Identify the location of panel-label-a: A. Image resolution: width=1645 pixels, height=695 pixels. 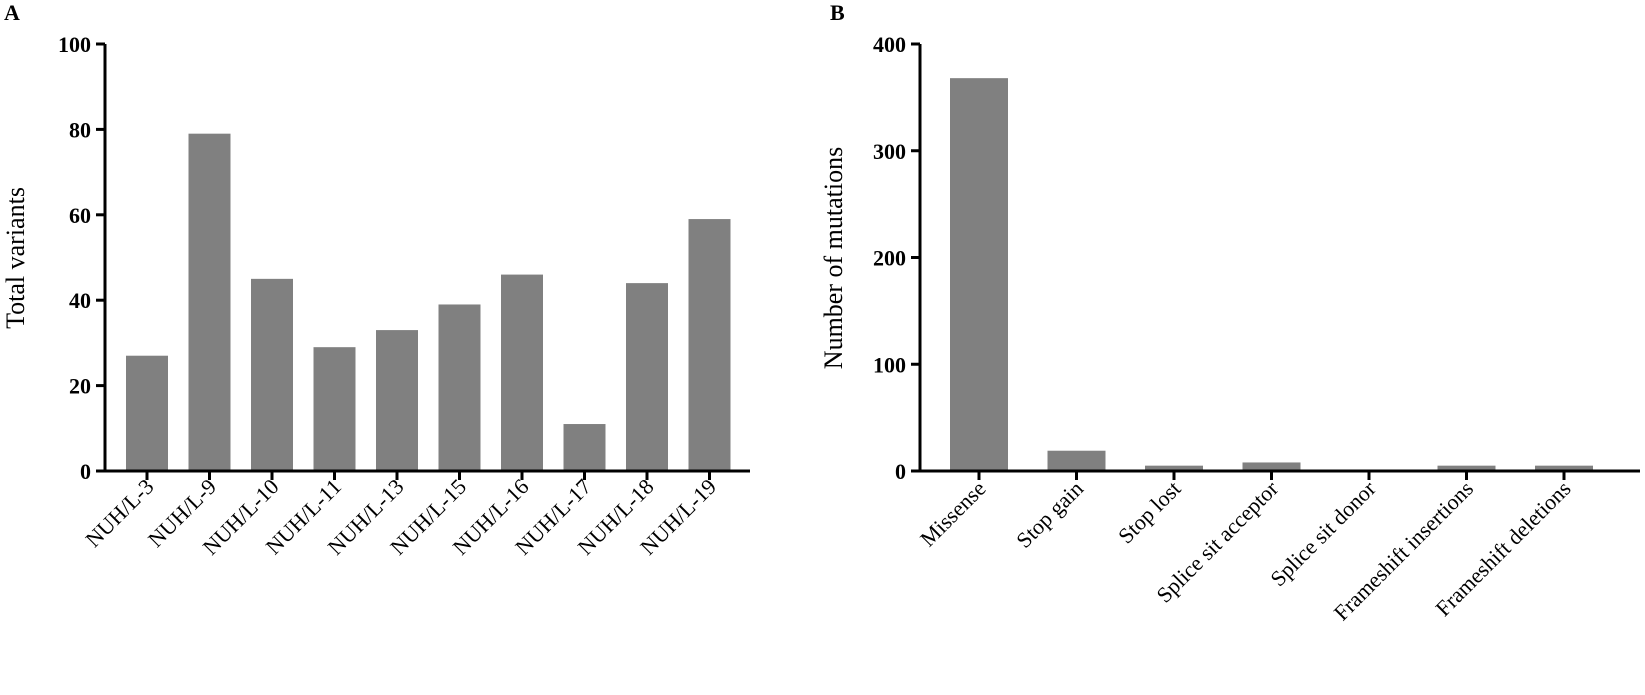
(12, 12).